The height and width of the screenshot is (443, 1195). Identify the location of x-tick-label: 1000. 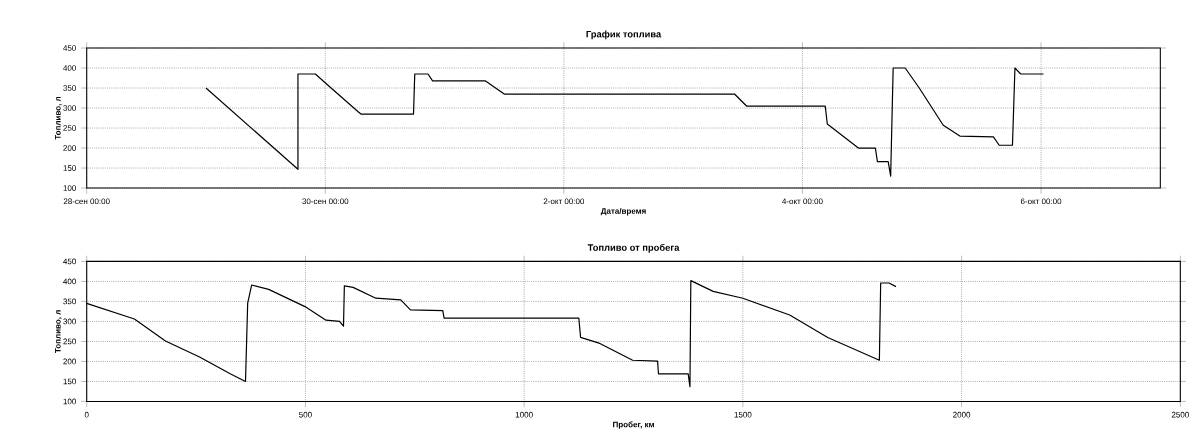
(524, 414).